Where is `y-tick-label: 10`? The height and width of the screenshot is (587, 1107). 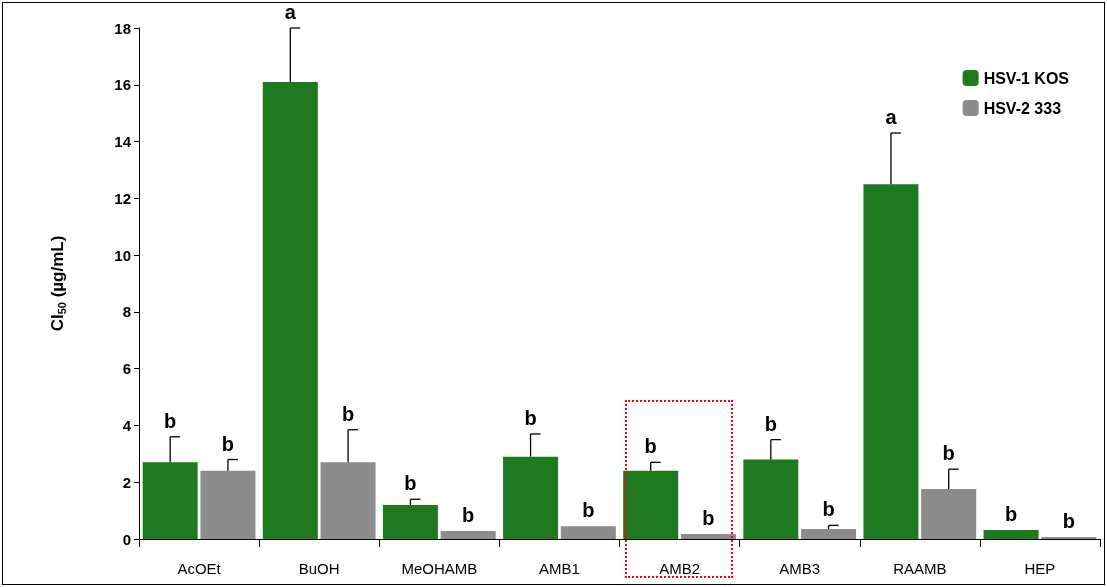 y-tick-label: 10 is located at coordinates (122, 255).